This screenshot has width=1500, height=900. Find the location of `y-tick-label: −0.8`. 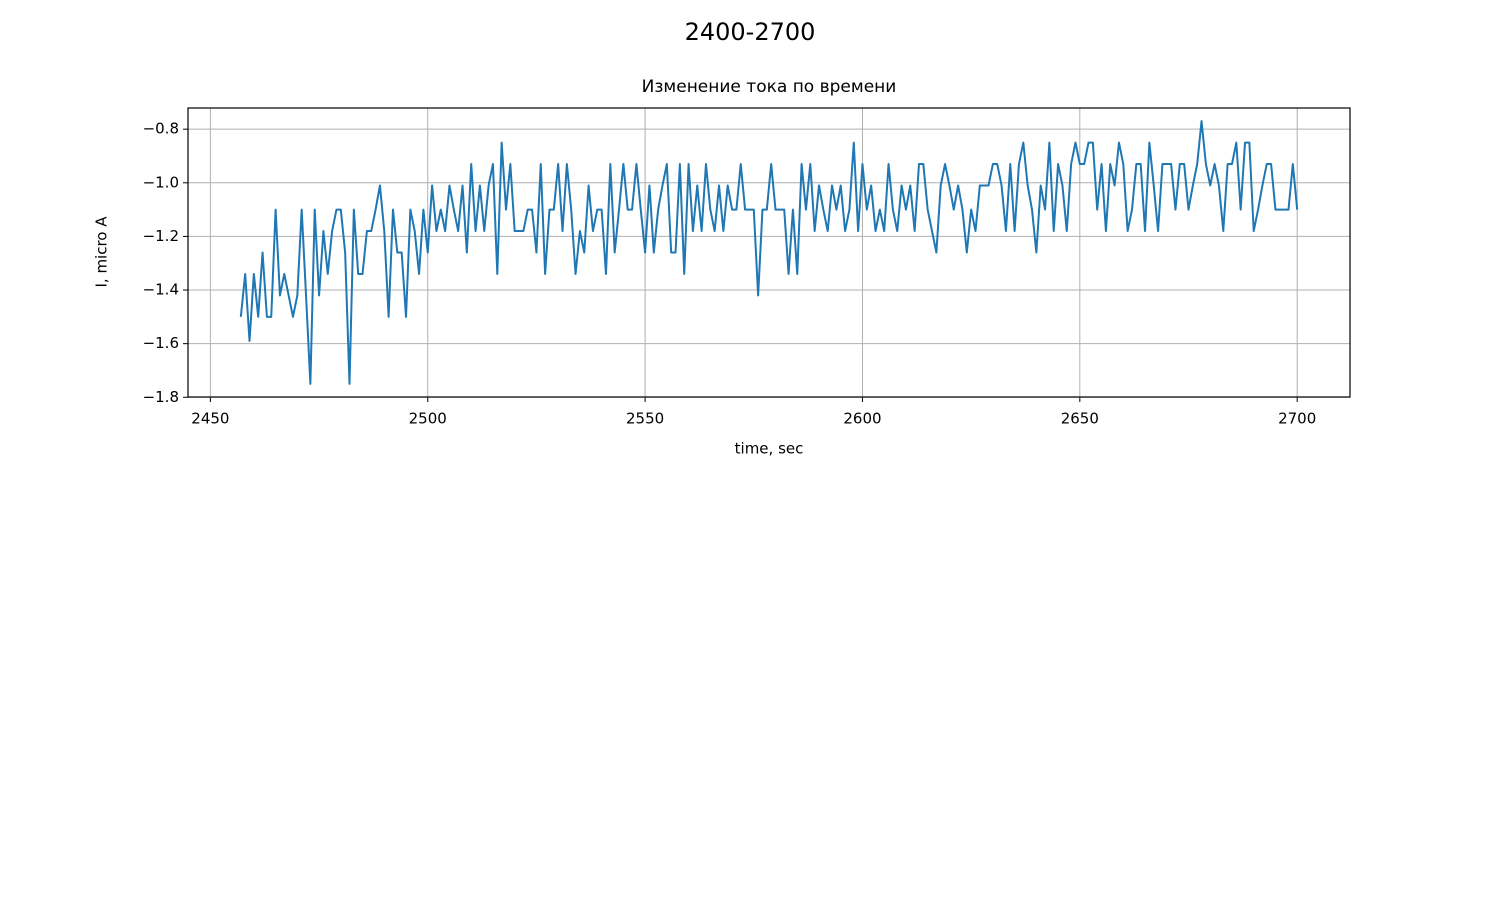

y-tick-label: −0.8 is located at coordinates (161, 129).